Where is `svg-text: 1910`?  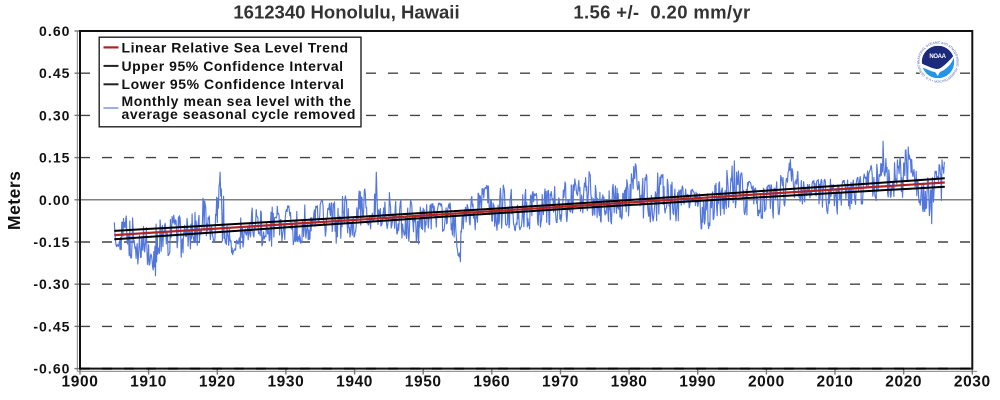
svg-text: 1910 is located at coordinates (148, 382).